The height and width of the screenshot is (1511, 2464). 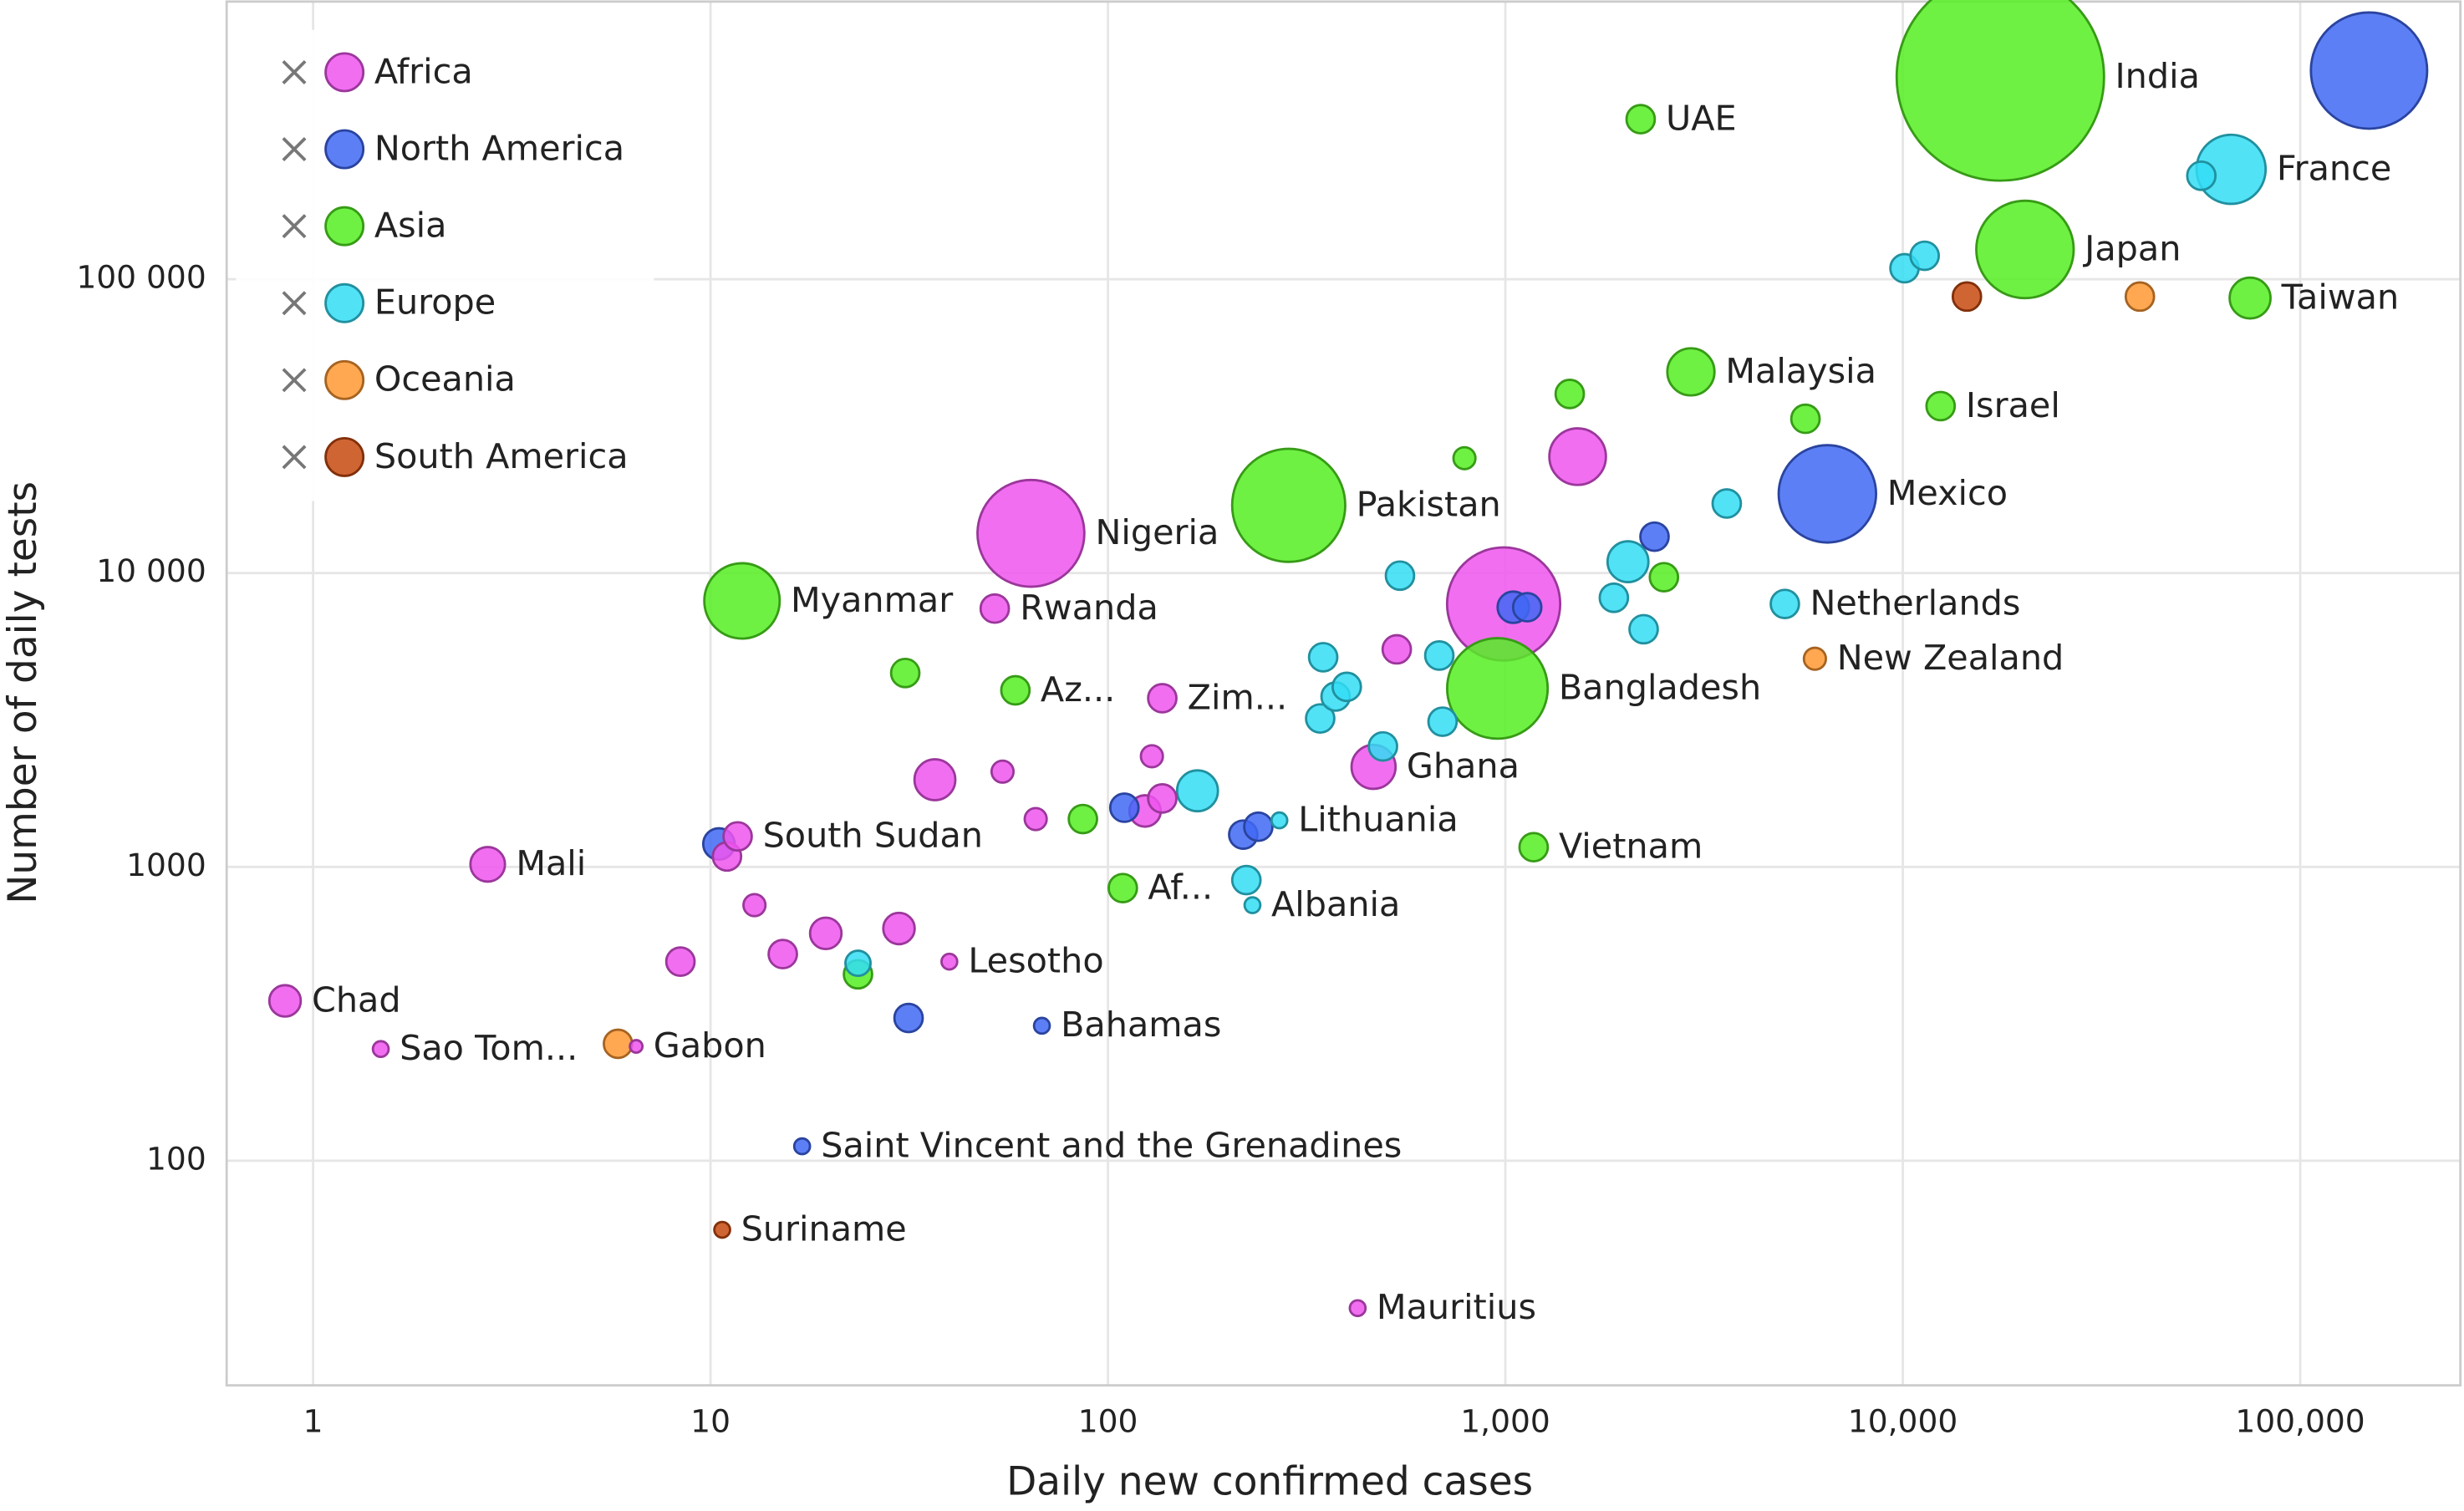 I want to click on legend-label: Oceania, so click(x=445, y=379).